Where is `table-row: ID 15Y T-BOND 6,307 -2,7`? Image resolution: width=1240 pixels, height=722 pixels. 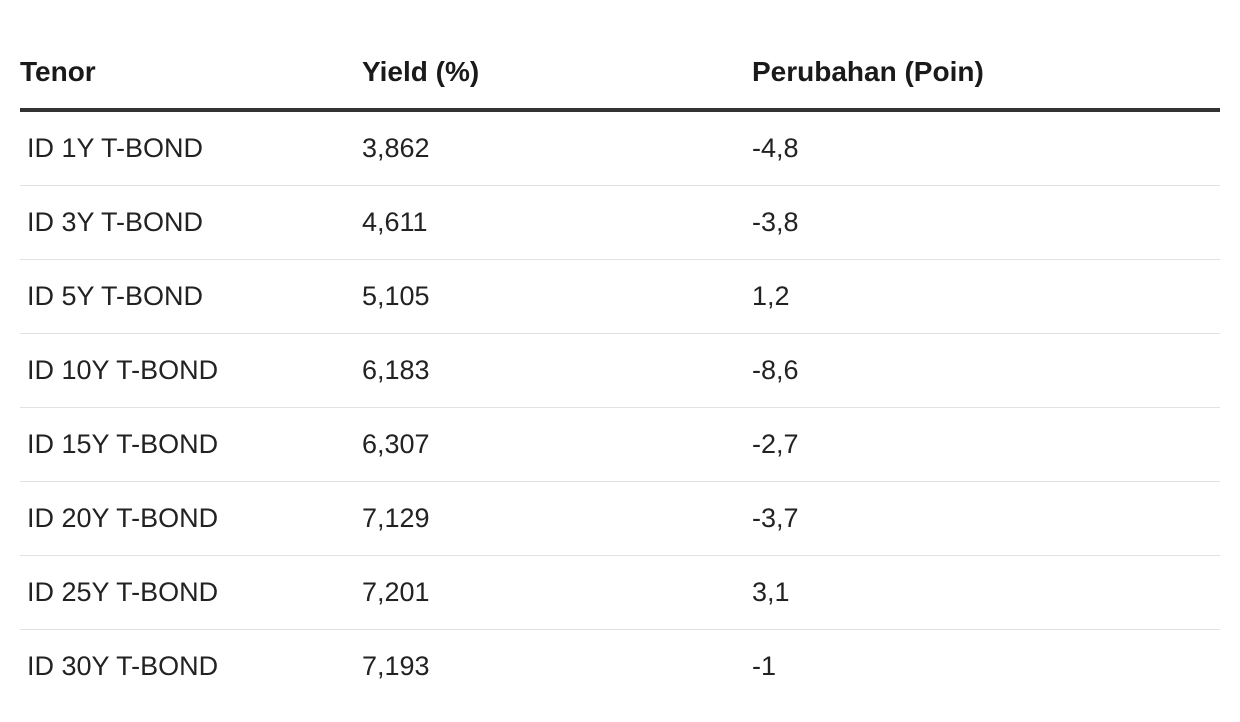 table-row: ID 15Y T-BOND 6,307 -2,7 is located at coordinates (620, 444).